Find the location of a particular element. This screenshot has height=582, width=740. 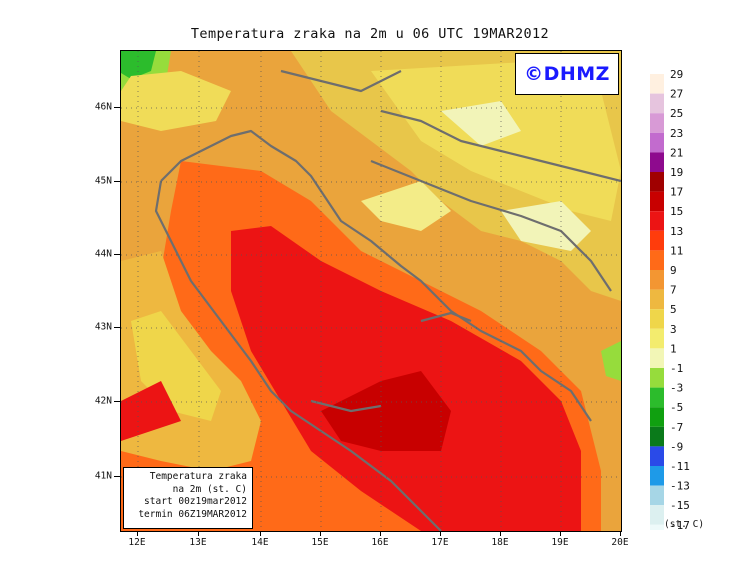

legend-label: -17 is located at coordinates (680, 524).